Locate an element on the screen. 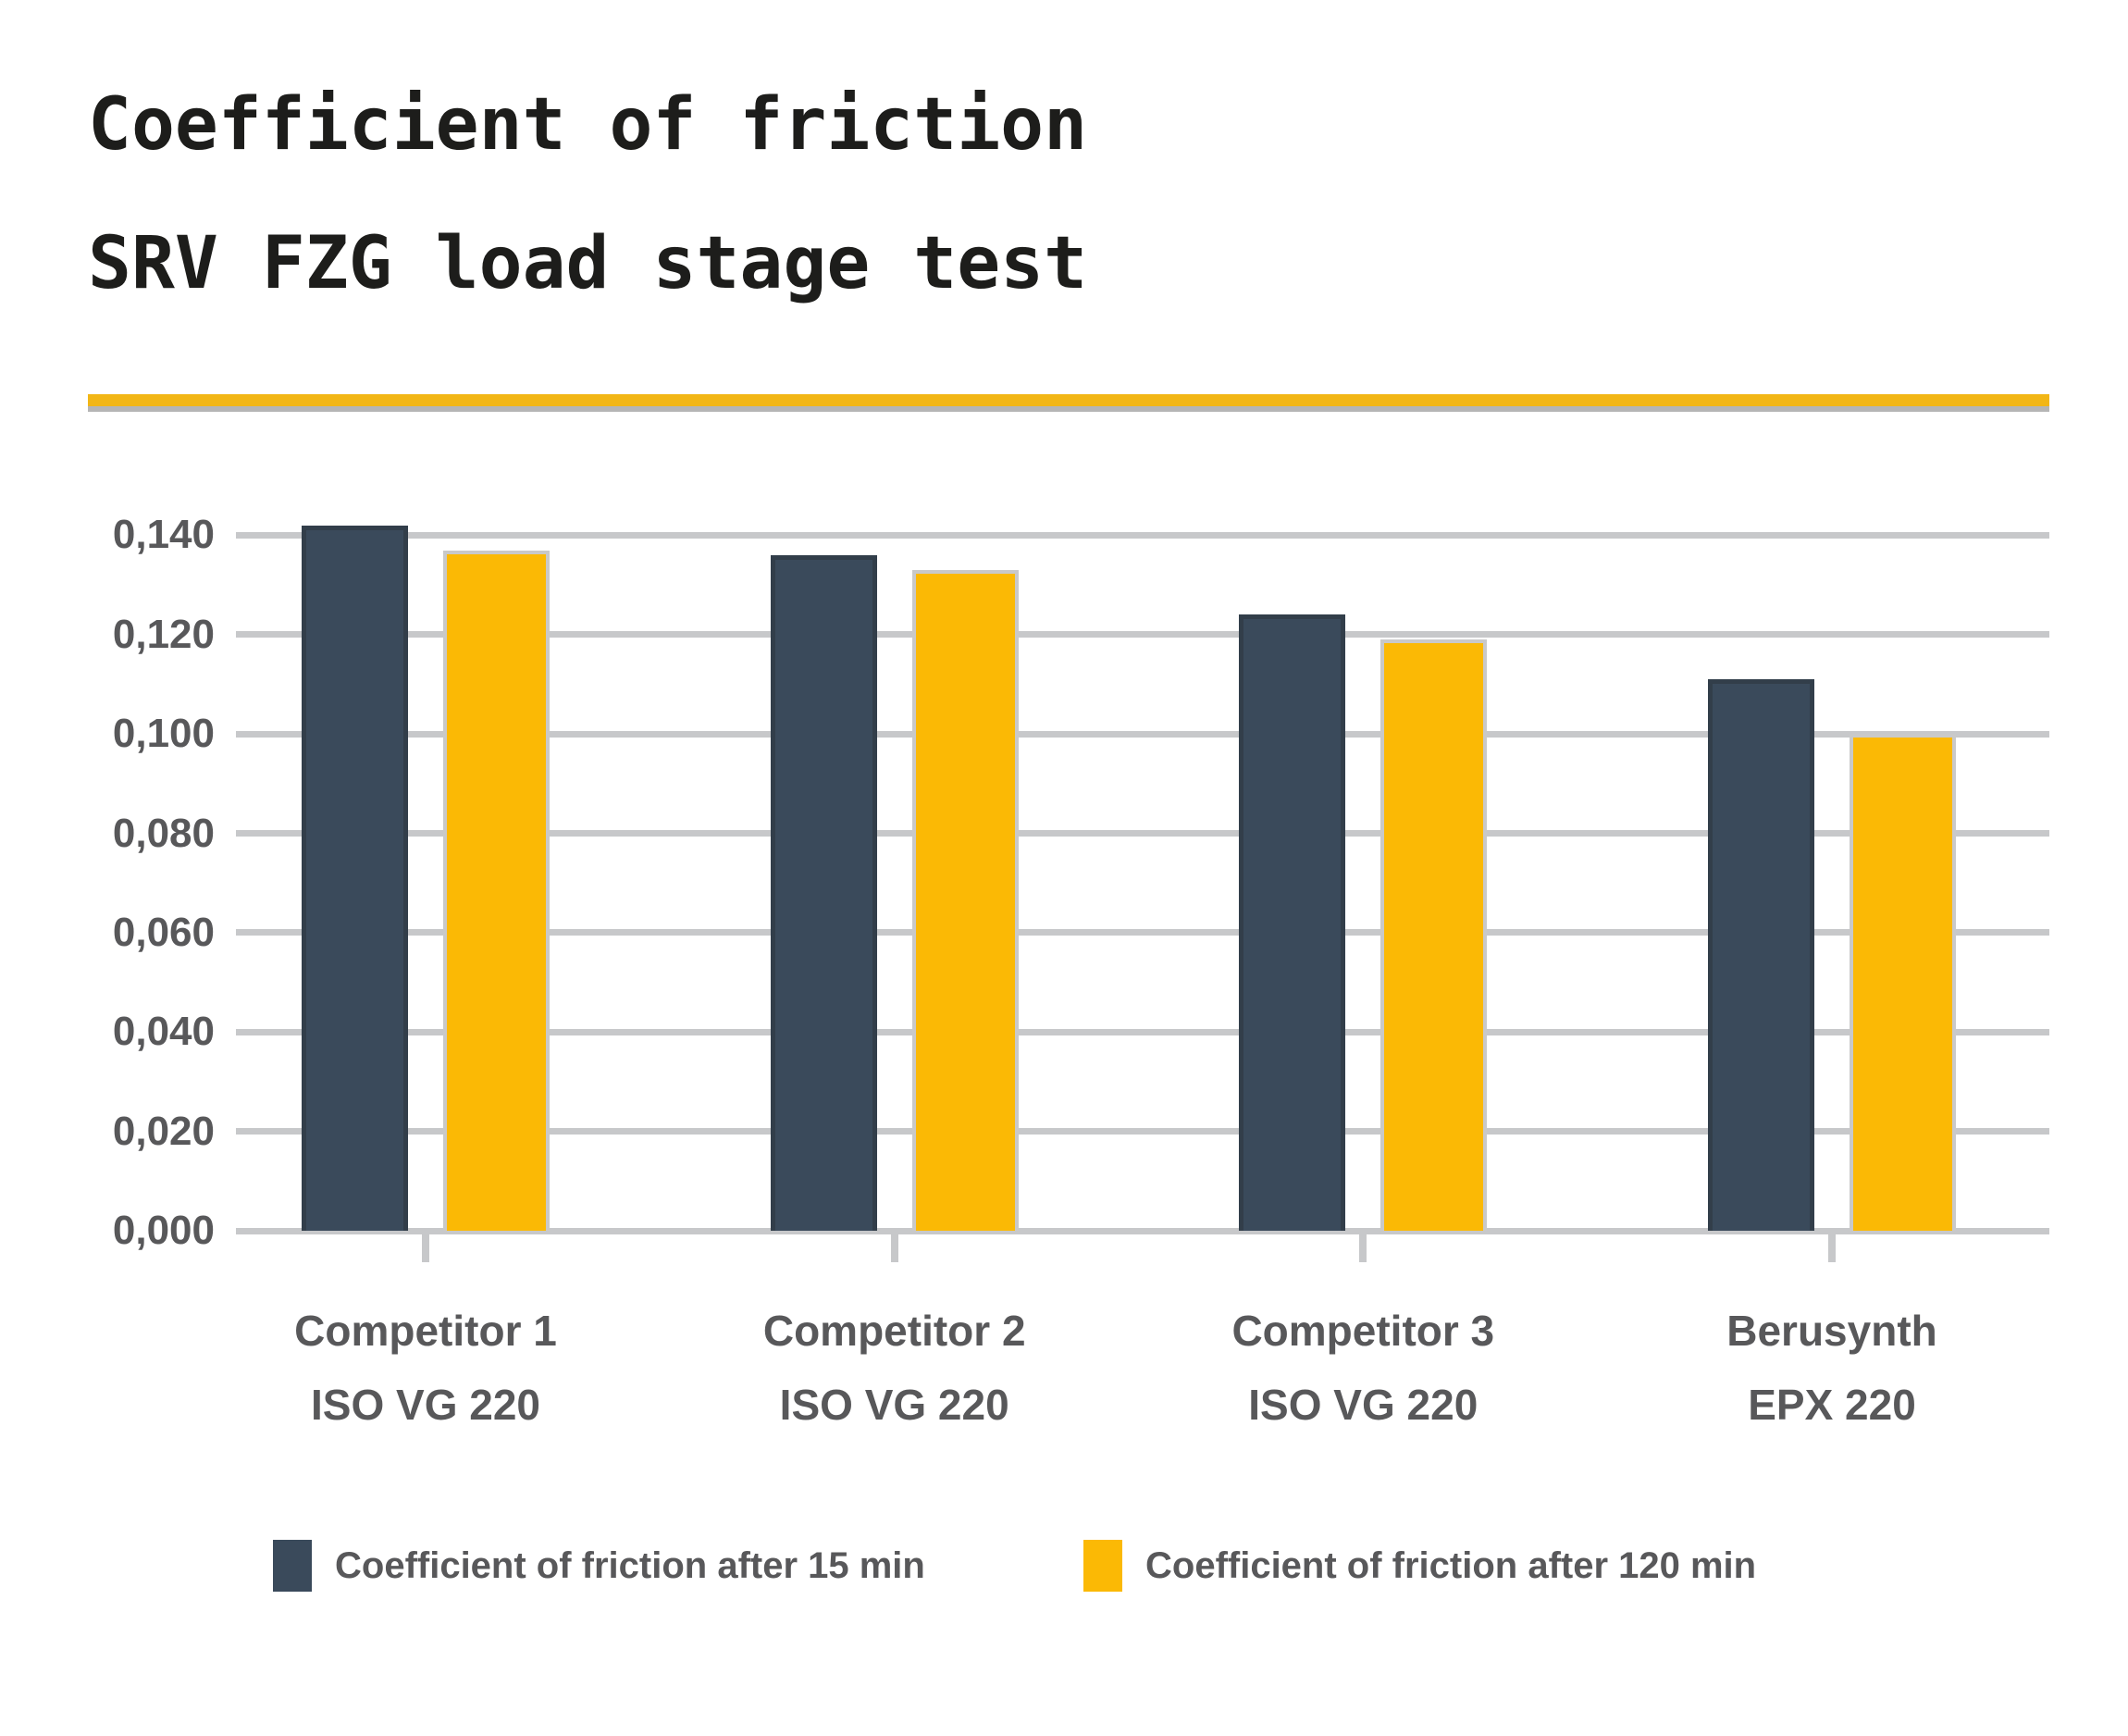 The image size is (2128, 1736). title-divider is located at coordinates (1068, 400).